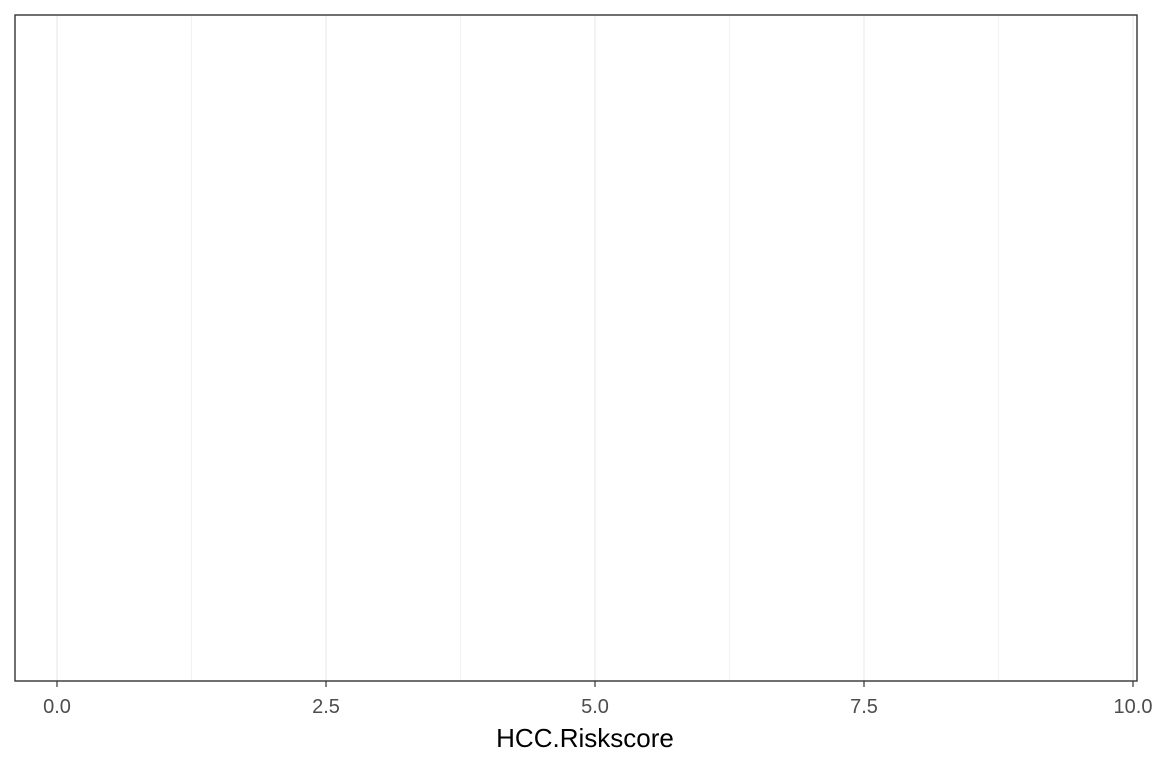 Image resolution: width=1152 pixels, height=768 pixels. Describe the element at coordinates (1133, 707) in the screenshot. I see `x-tick-label-4: 10.0` at that location.